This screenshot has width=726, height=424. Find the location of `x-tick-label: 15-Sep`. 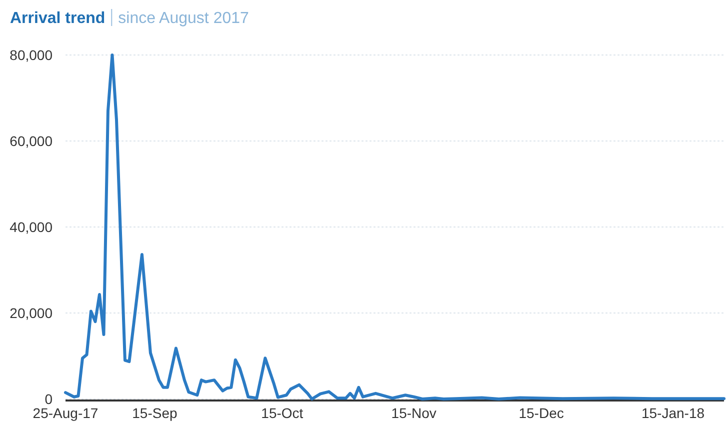

x-tick-label: 15-Sep is located at coordinates (155, 413).